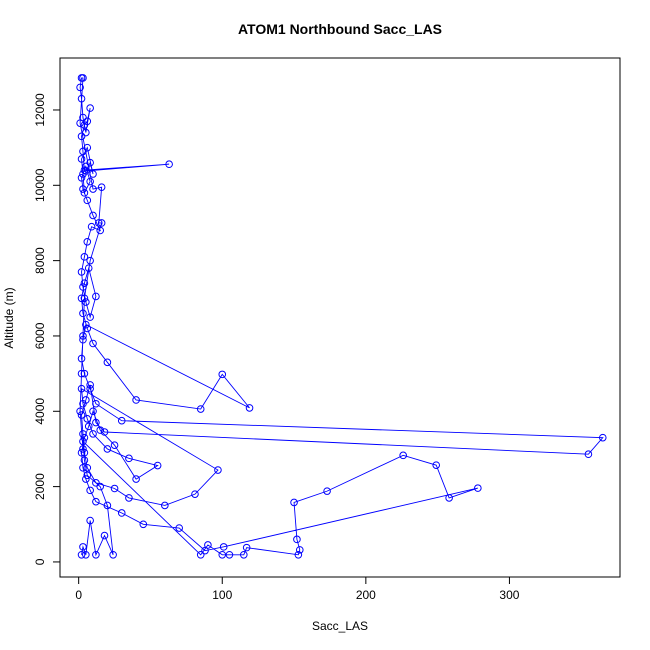  What do you see at coordinates (40, 411) in the screenshot?
I see `y-tick-label: 4000` at bounding box center [40, 411].